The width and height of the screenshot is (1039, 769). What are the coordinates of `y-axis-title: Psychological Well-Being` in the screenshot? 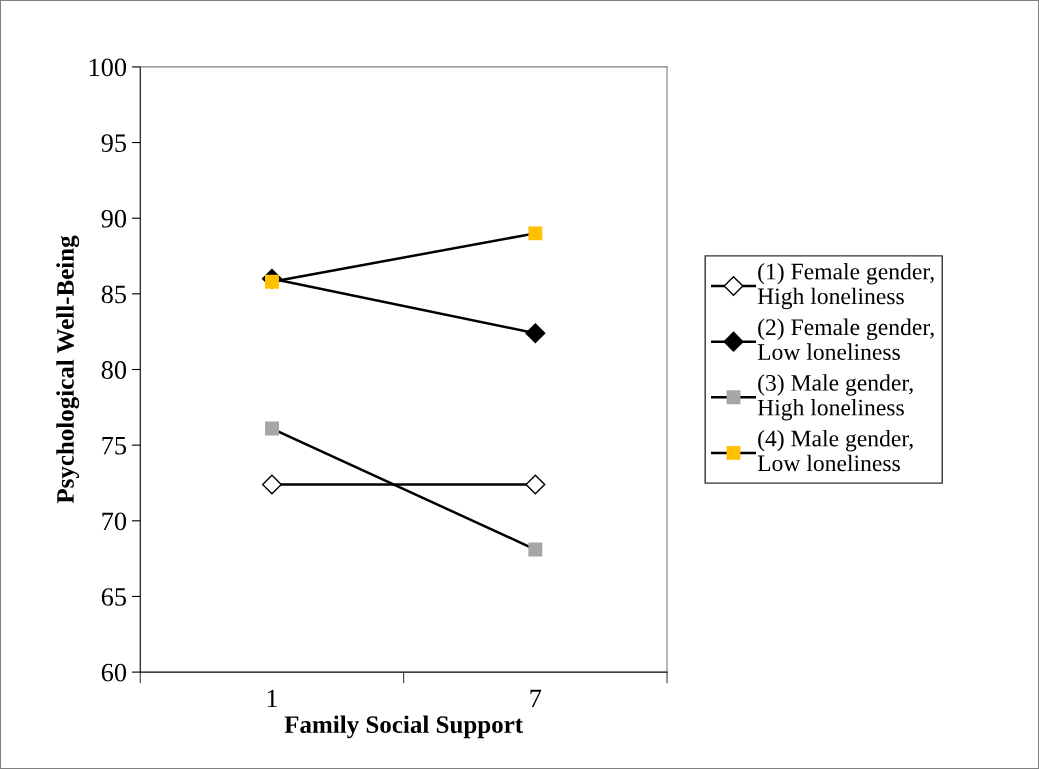 It's located at (68, 369).